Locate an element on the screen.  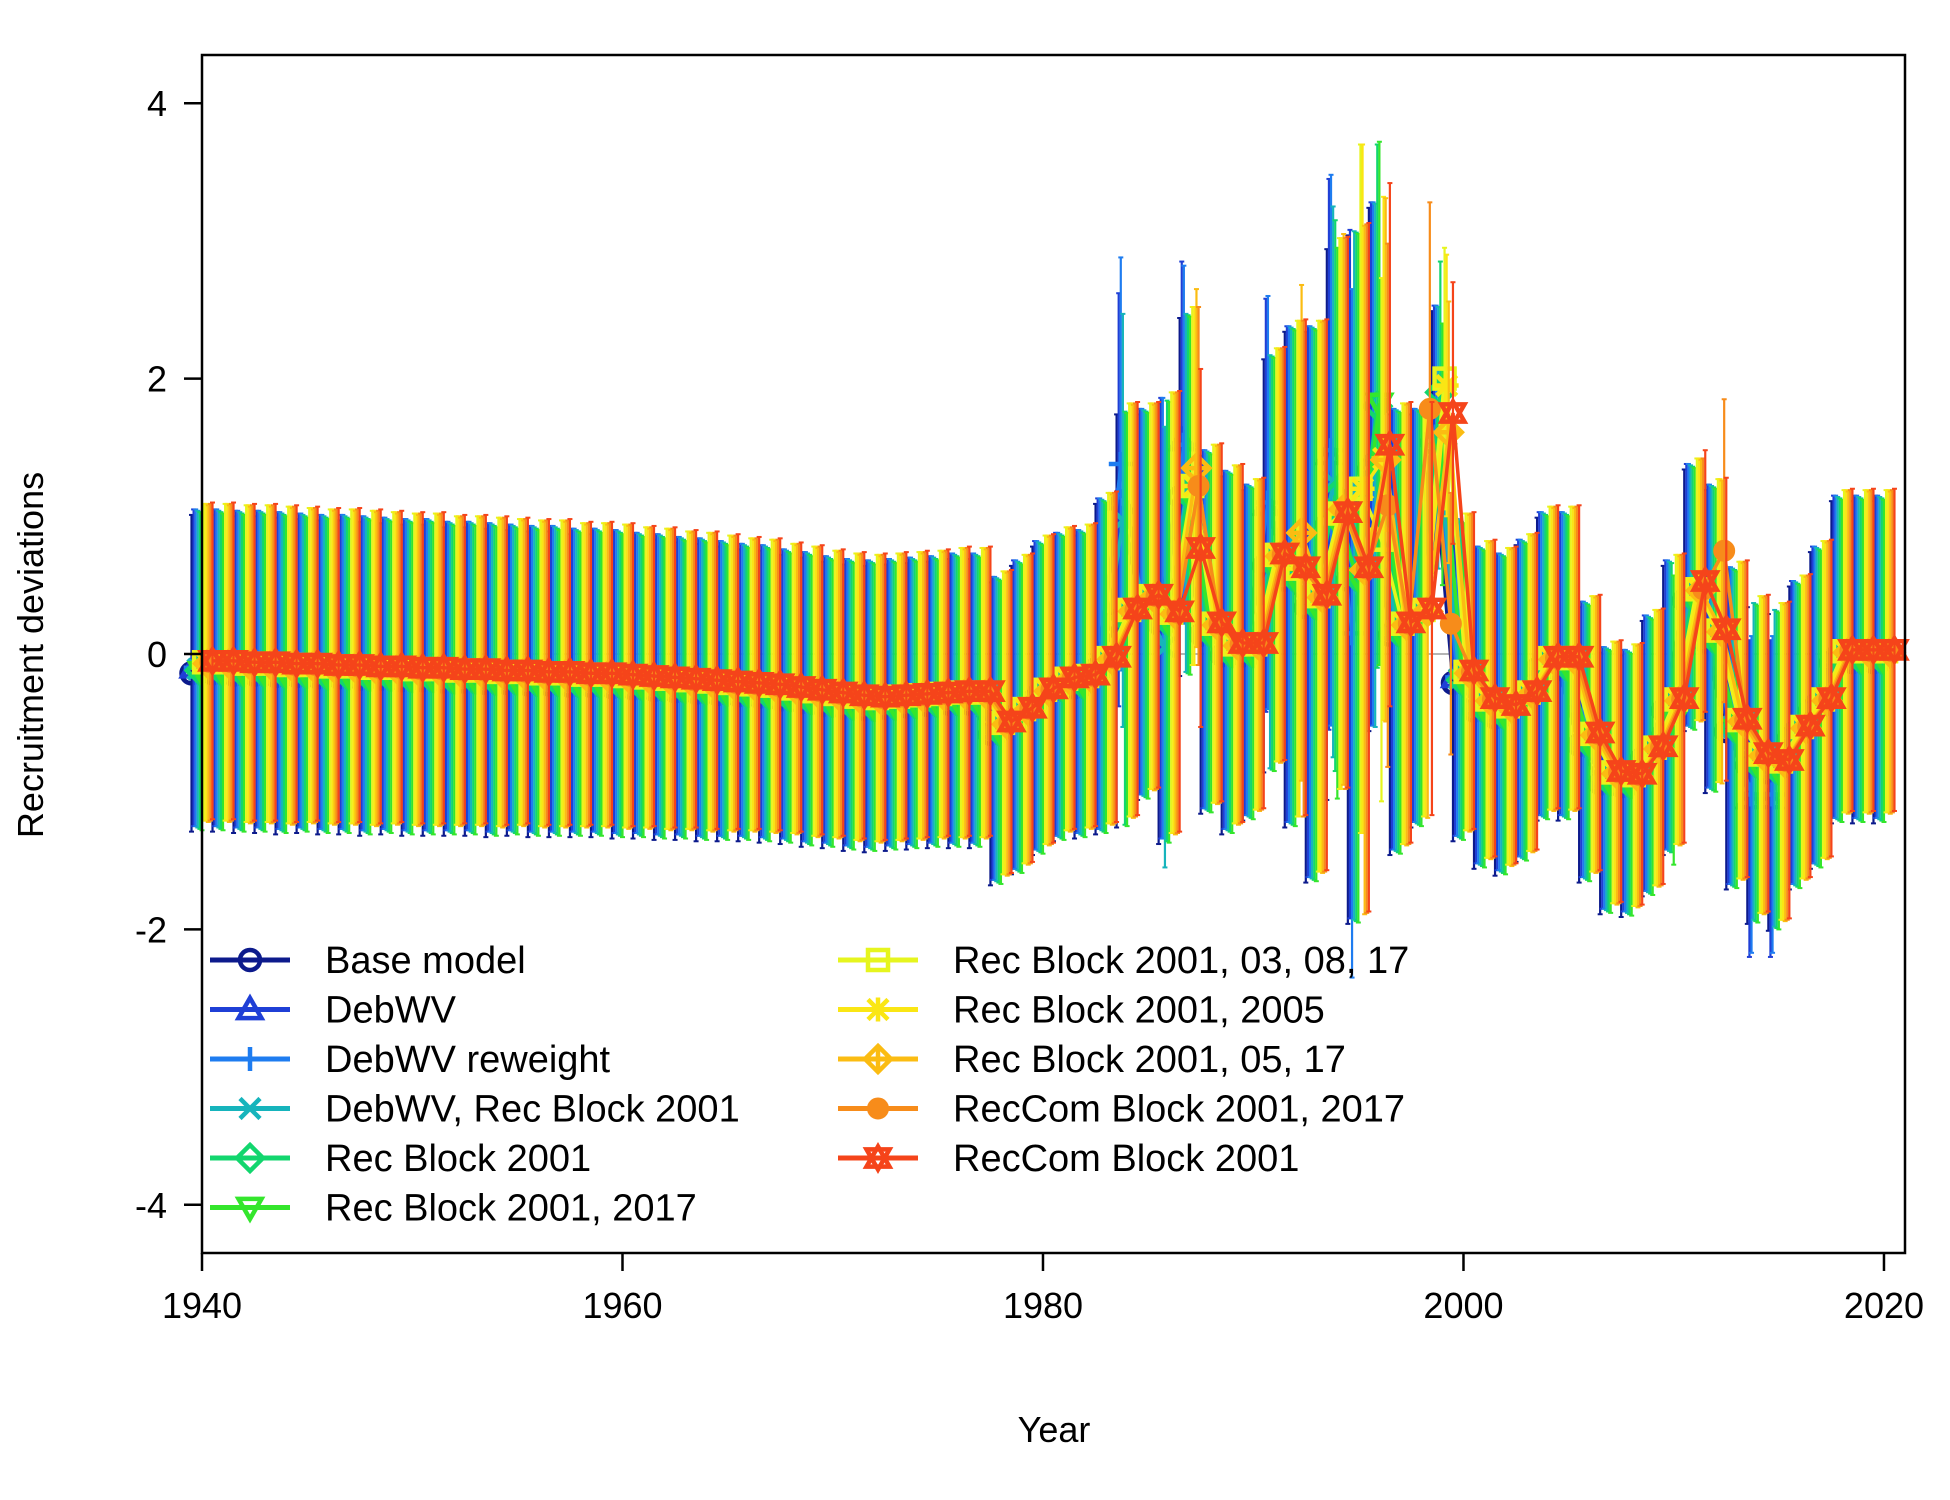
legend-label: Rec Block 2001 is located at coordinates (458, 1159).